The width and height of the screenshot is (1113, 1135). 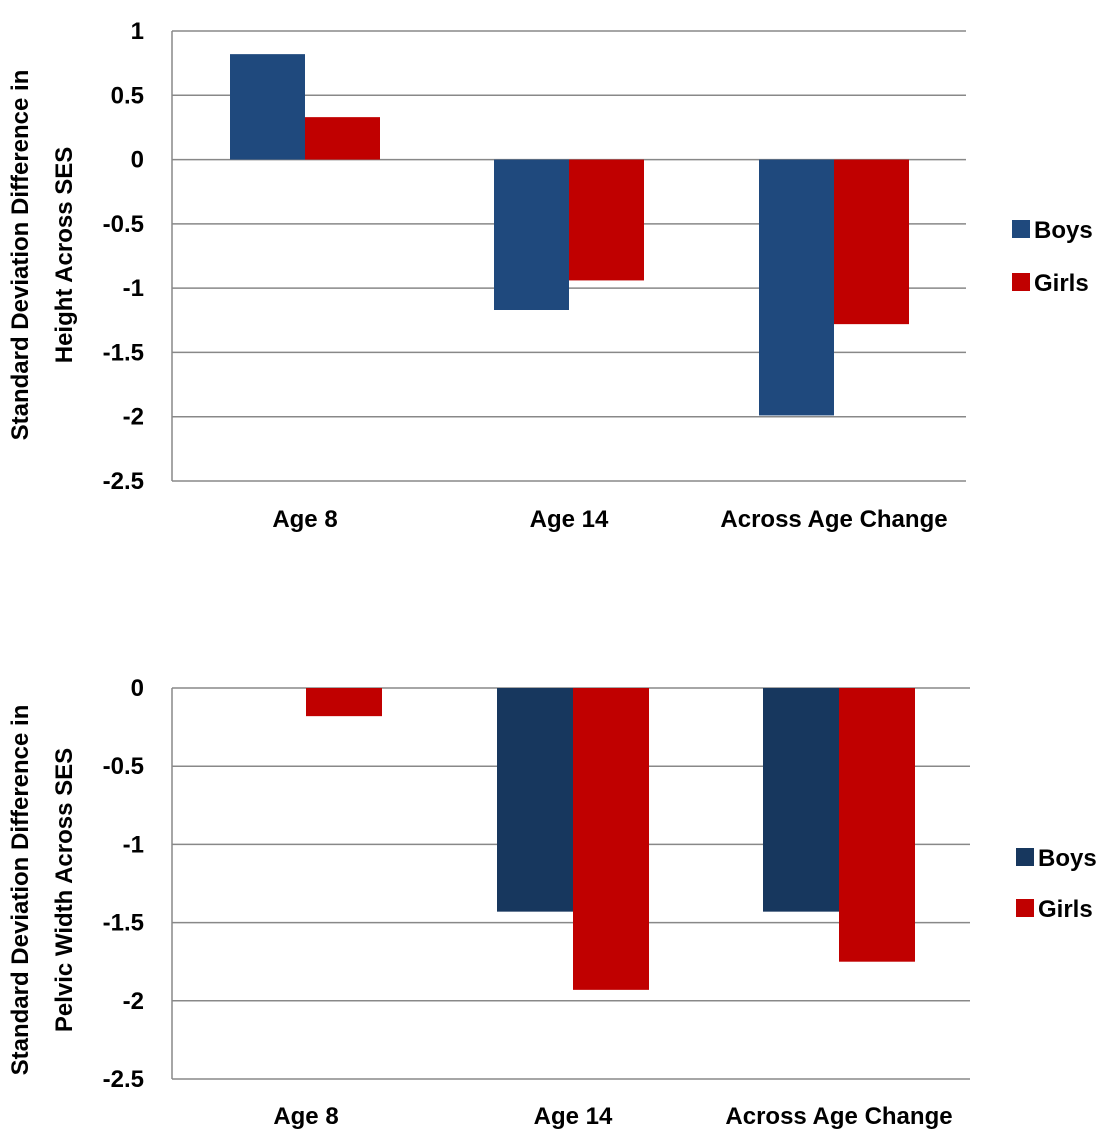 What do you see at coordinates (64, 890) in the screenshot?
I see `y-axis-label: Pelvic Width Across SES` at bounding box center [64, 890].